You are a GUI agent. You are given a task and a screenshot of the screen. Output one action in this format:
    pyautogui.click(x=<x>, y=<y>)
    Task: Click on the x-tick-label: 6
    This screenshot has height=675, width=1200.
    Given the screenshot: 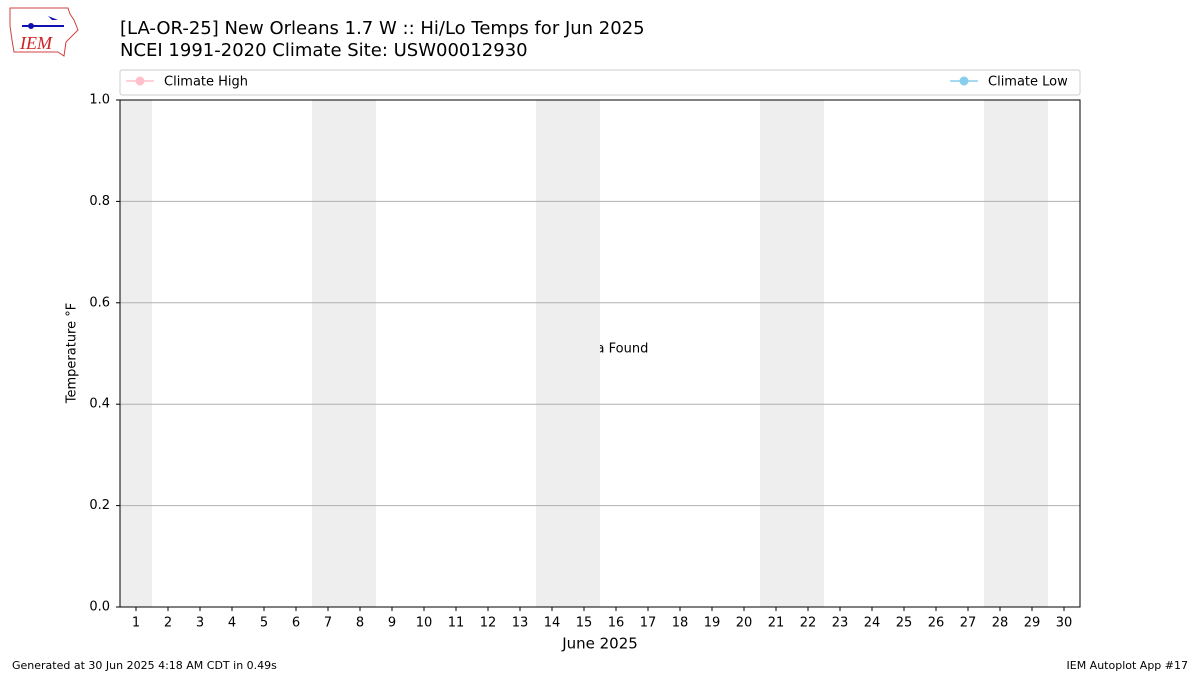 What is the action you would take?
    pyautogui.click(x=296, y=623)
    